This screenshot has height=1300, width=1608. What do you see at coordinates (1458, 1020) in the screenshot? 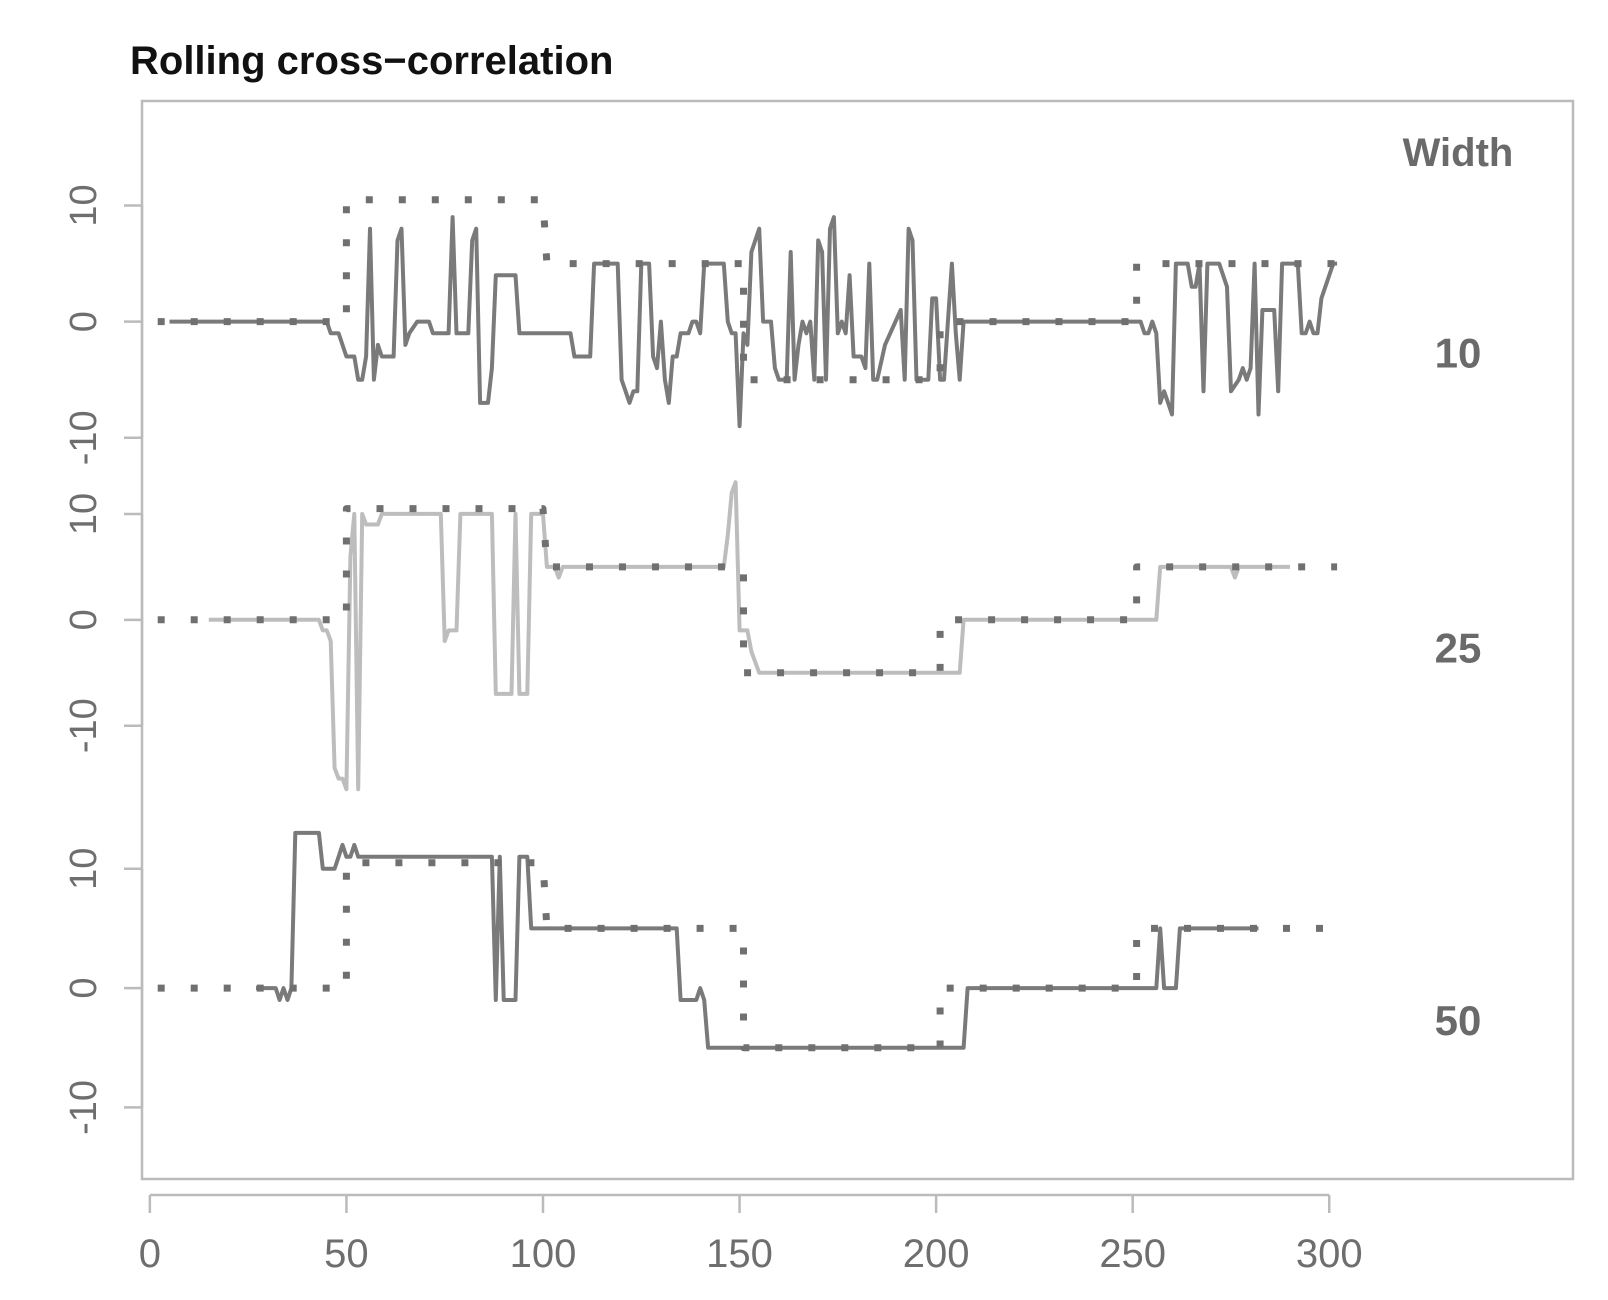
I see `panel-width-label: 50` at bounding box center [1458, 1020].